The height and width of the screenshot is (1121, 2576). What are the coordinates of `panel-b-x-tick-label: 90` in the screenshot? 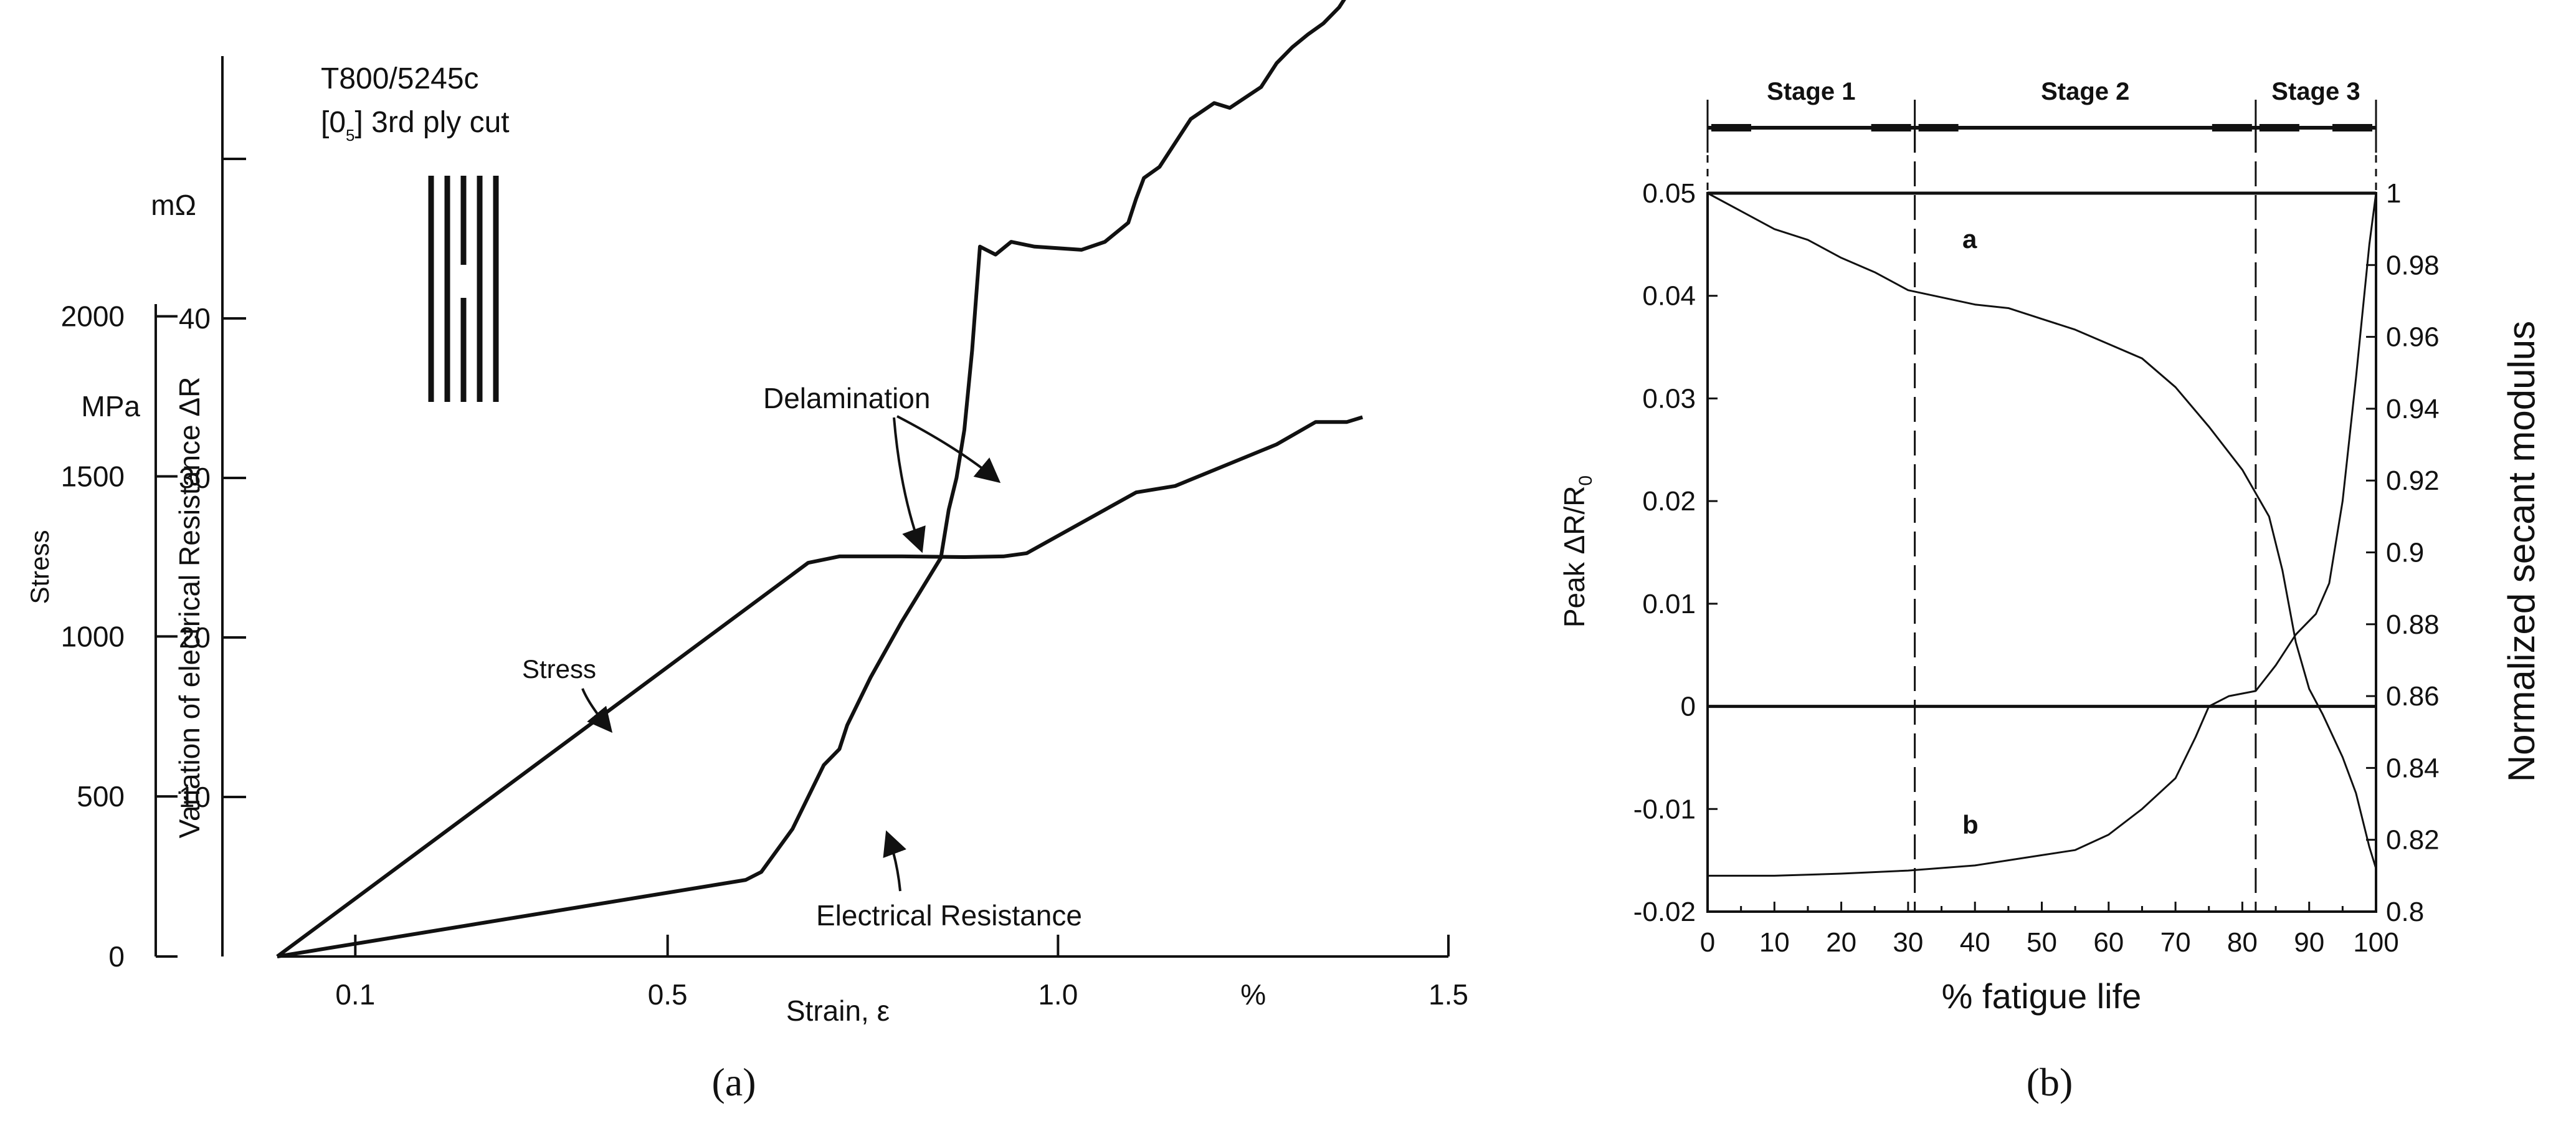 It's located at (2309, 942).